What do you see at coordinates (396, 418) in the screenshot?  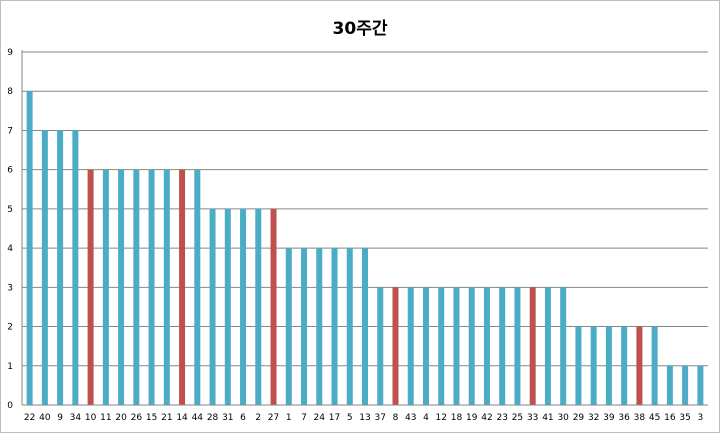 I see `x-tick-label: 8` at bounding box center [396, 418].